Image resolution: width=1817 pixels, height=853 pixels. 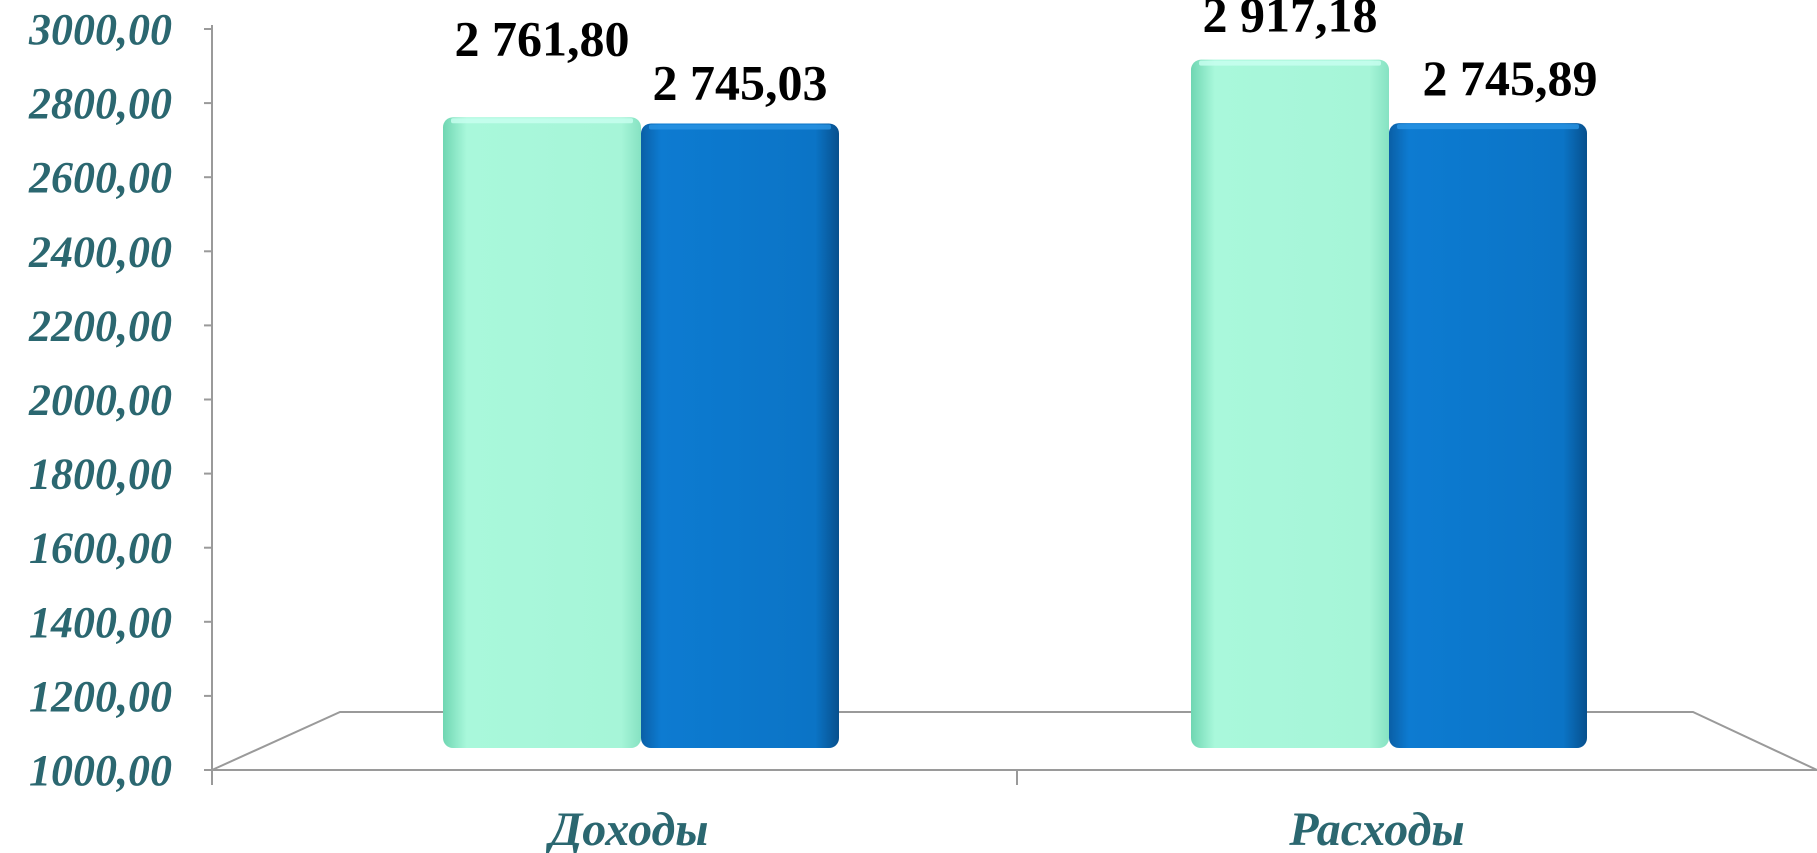 What do you see at coordinates (100, 696) in the screenshot?
I see `y-tick-label: 1200,00` at bounding box center [100, 696].